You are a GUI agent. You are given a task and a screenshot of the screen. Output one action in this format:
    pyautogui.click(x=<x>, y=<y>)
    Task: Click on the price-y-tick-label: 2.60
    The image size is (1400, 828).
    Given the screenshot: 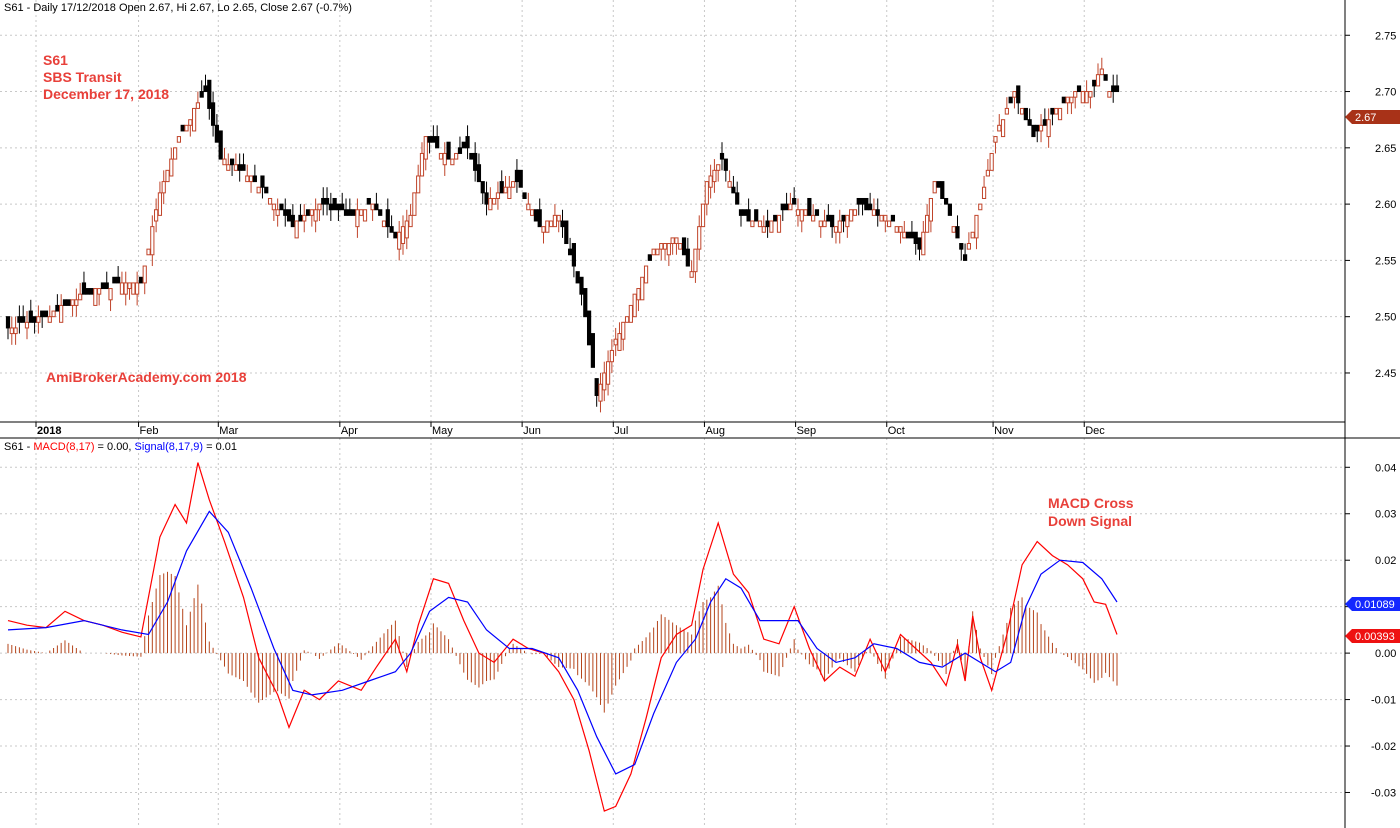 What is the action you would take?
    pyautogui.click(x=1385, y=205)
    